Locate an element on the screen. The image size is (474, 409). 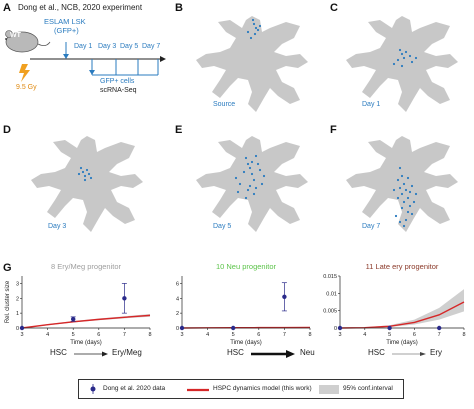
panel-letter-g: G is located at coordinates (7, 268).